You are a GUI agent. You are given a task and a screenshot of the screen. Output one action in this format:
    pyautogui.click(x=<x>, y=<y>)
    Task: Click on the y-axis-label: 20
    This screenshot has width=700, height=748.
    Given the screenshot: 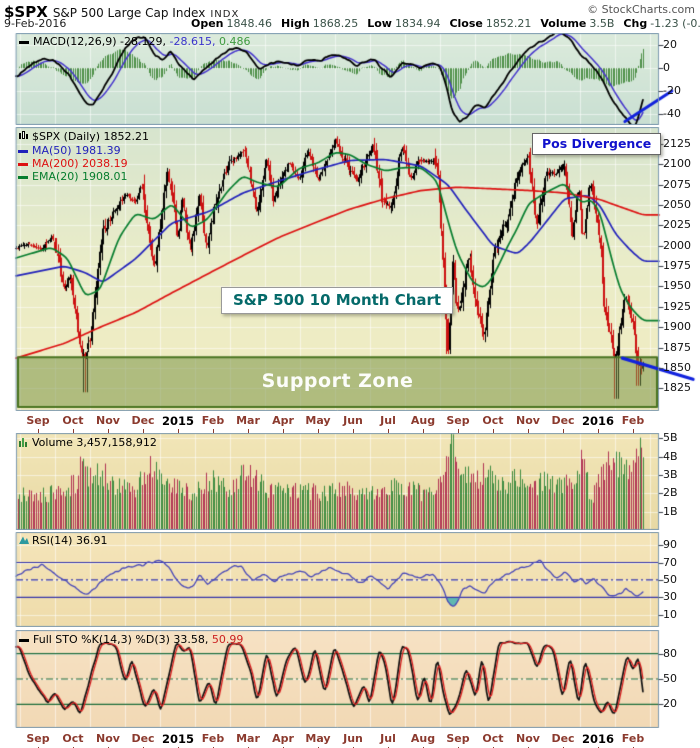 What is the action you would take?
    pyautogui.click(x=670, y=45)
    